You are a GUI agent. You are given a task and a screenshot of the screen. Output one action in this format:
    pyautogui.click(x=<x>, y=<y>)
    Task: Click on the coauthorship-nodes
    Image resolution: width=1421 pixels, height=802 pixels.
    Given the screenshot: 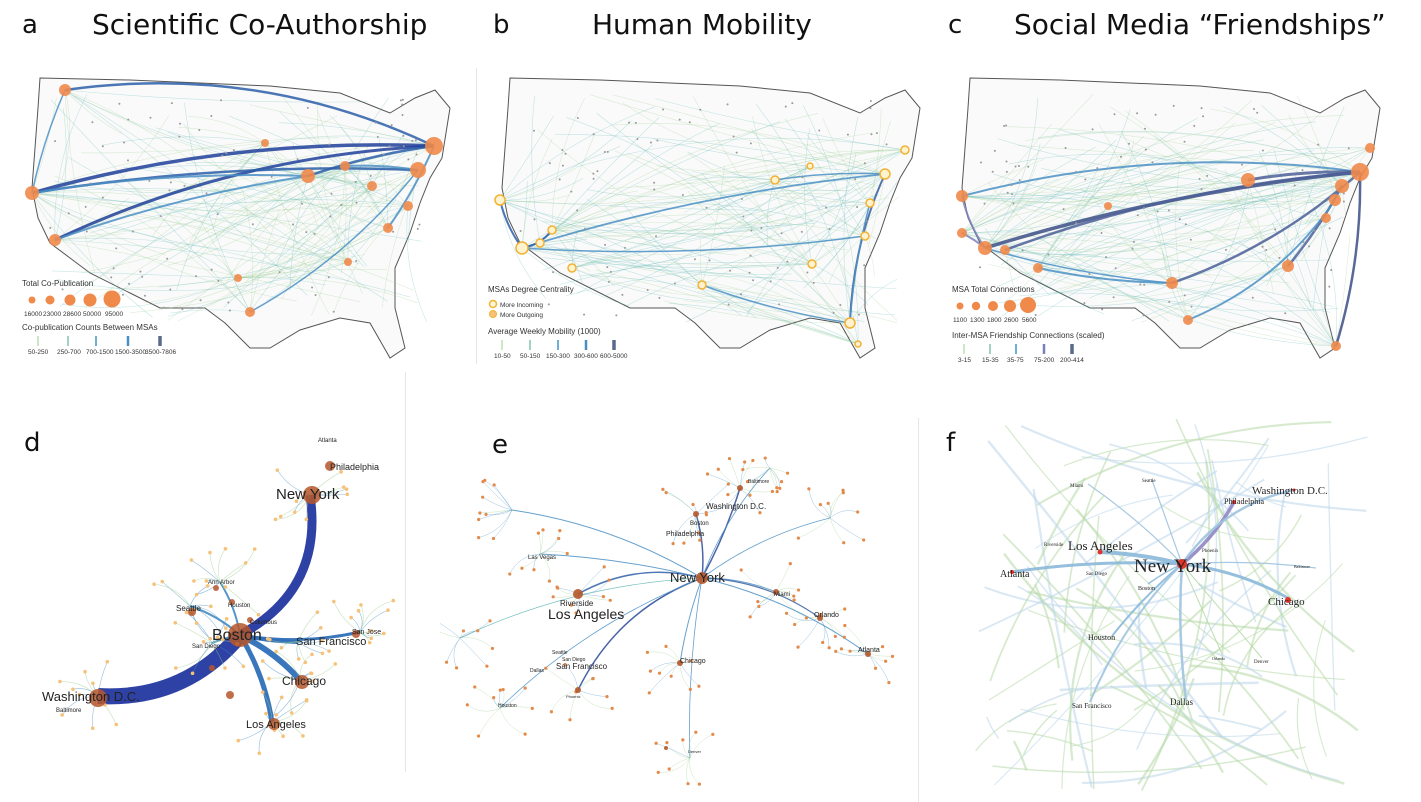 What is the action you would take?
    pyautogui.click(x=234, y=200)
    